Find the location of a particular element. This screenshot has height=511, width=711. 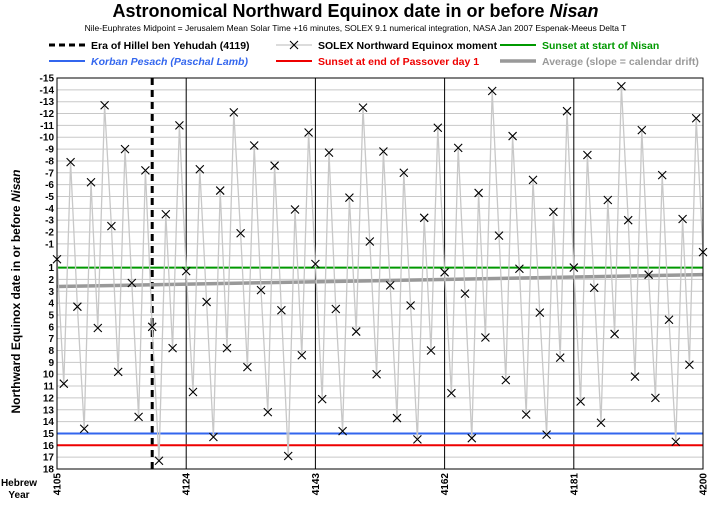

legend-label: Era of Hillel ben Yehudah (4119) is located at coordinates (170, 46).